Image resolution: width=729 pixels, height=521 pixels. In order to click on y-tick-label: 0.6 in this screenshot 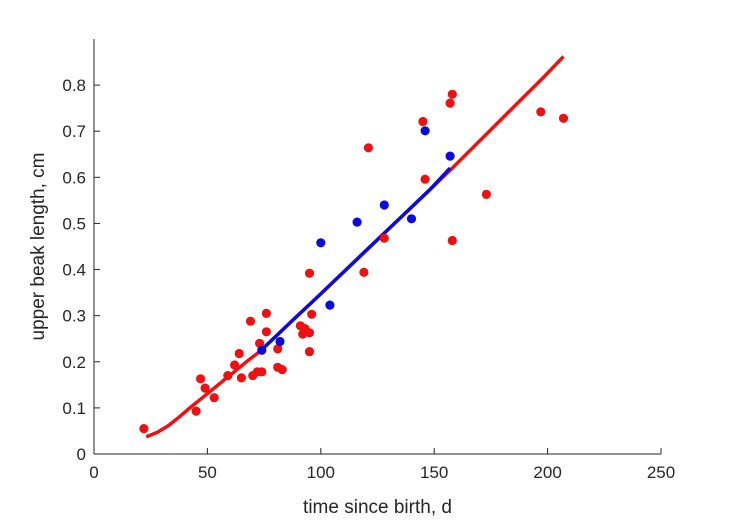, I will do `click(74, 177)`.